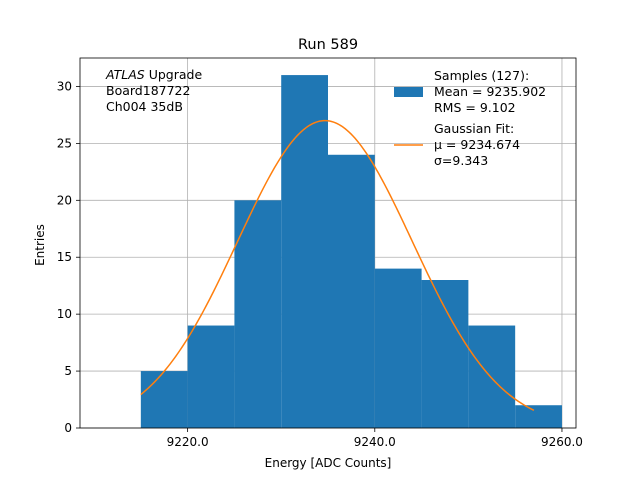 This screenshot has height=480, width=640. Describe the element at coordinates (481, 75) in the screenshot. I see `legend-text-0-0: Samples (127):` at that location.